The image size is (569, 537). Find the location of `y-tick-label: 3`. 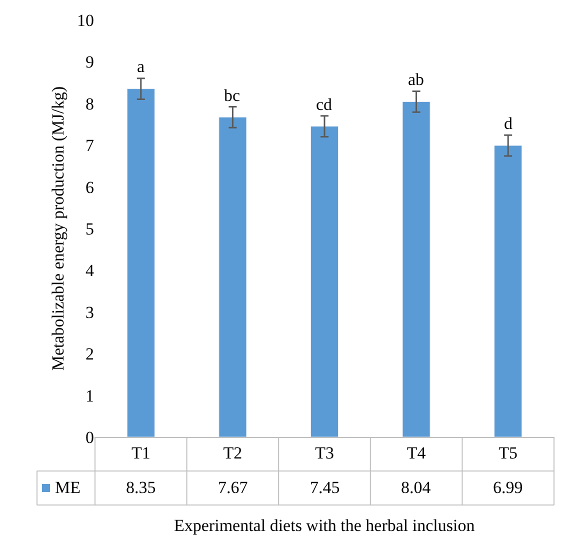

y-tick-label: 3 is located at coordinates (90, 312).